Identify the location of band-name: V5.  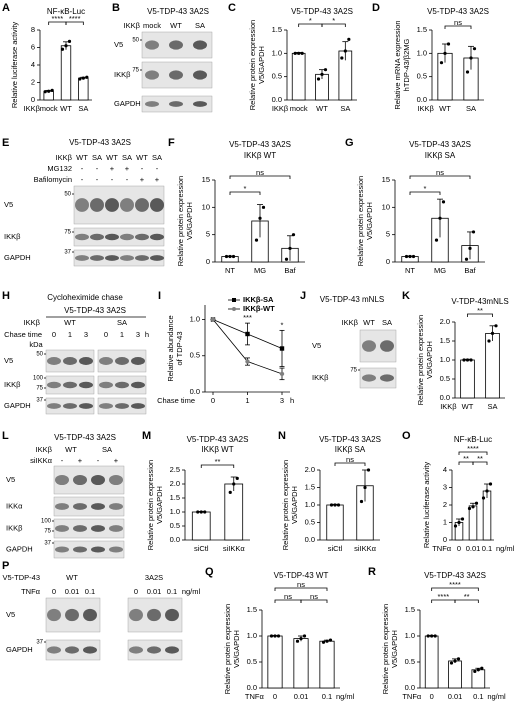
(10, 614).